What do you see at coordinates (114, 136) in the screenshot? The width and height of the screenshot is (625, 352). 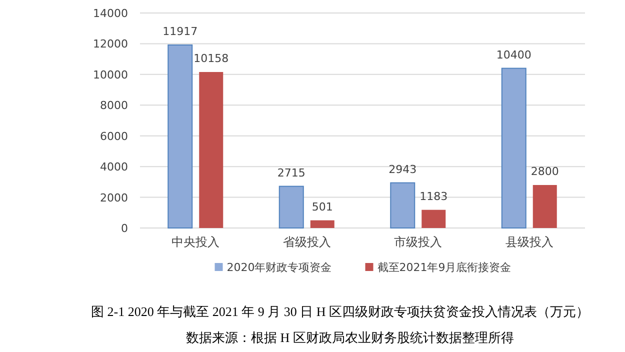 I see `y-tick-label: 6000` at bounding box center [114, 136].